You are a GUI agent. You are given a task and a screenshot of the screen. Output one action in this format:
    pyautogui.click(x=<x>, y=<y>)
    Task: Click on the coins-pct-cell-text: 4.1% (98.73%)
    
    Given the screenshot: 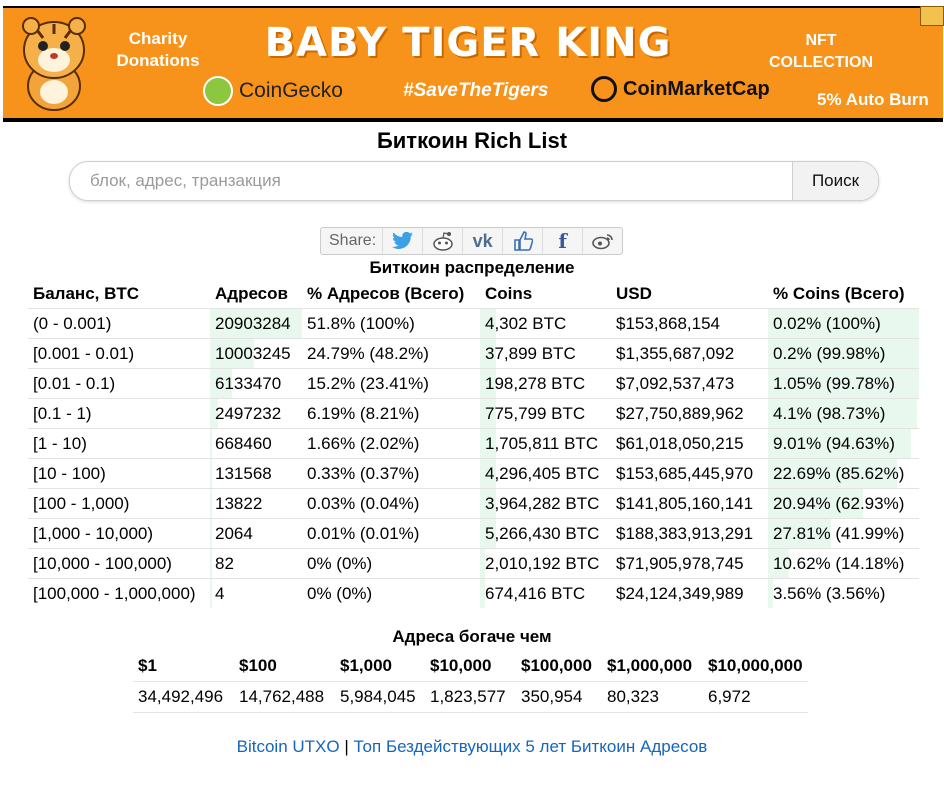 What is the action you would take?
    pyautogui.click(x=829, y=413)
    